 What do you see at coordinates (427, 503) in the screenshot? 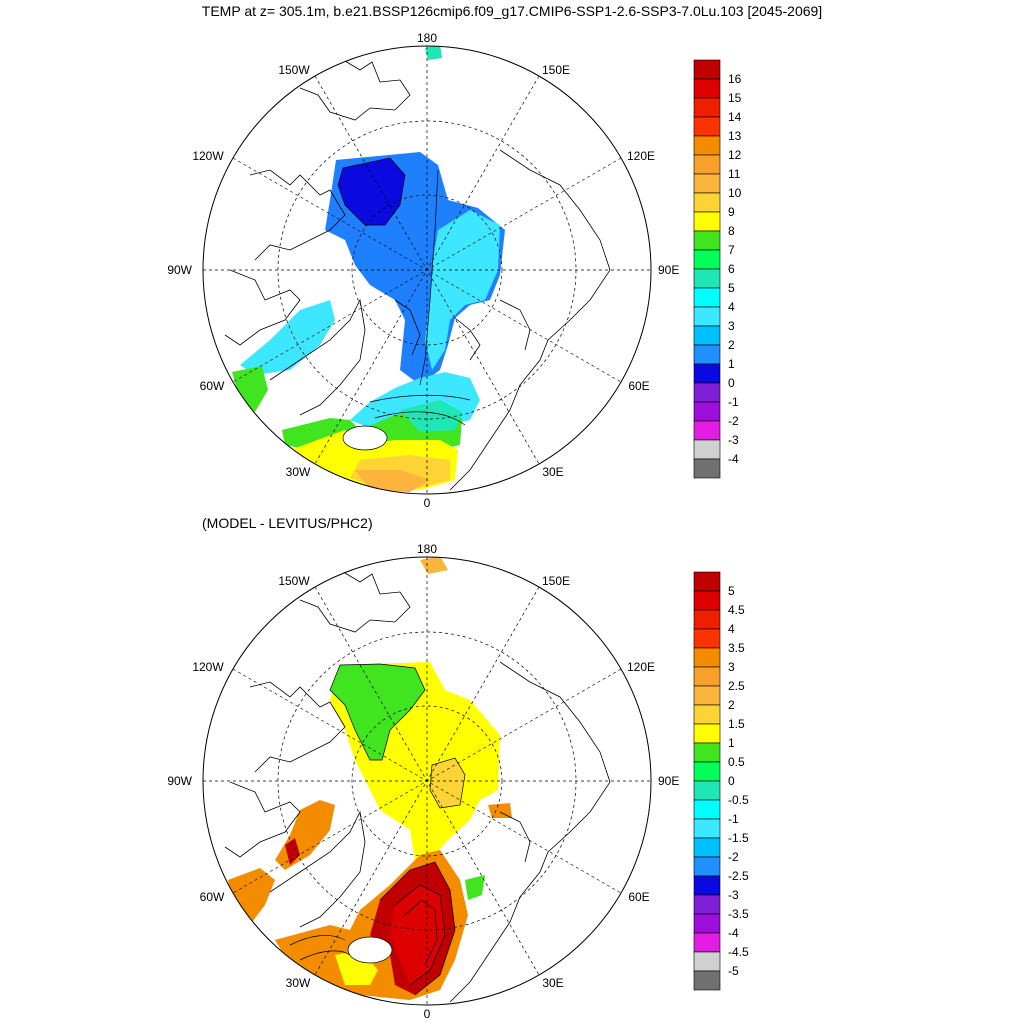
I see `lon-label: 0` at bounding box center [427, 503].